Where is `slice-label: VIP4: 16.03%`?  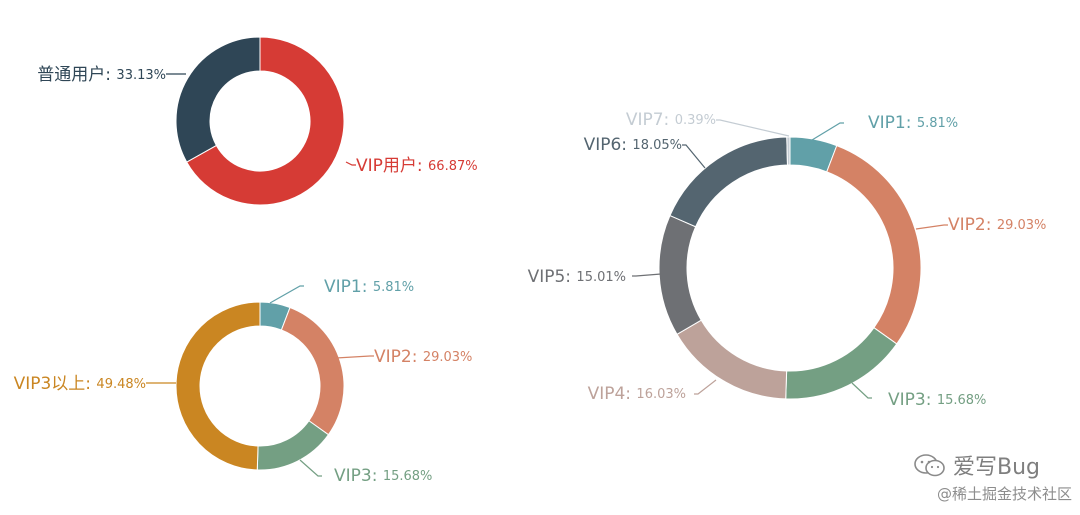
slice-label: VIP4: 16.03% is located at coordinates (637, 394).